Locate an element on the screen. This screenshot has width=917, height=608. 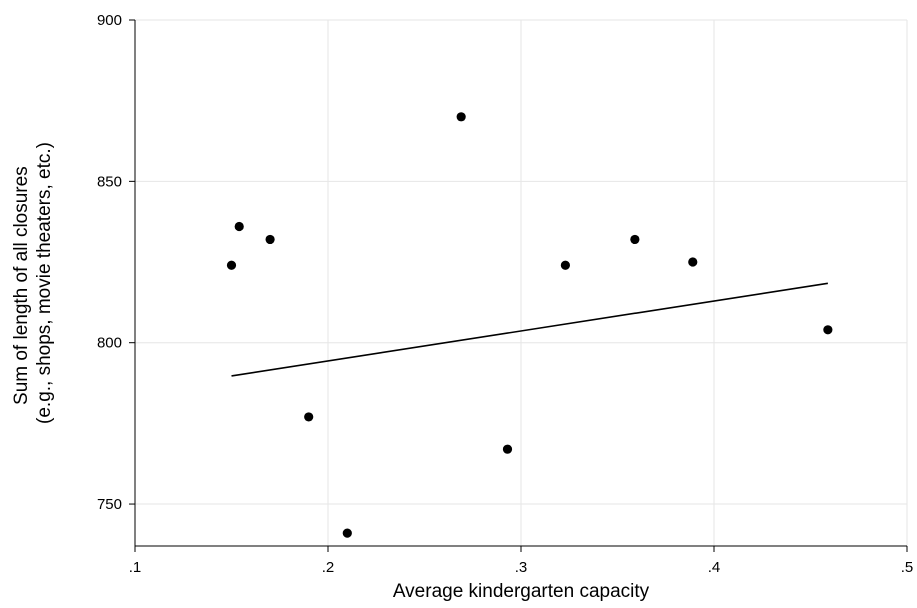
y-axis-title-line-1: Sum of length of all closures is located at coordinates (21, 285).